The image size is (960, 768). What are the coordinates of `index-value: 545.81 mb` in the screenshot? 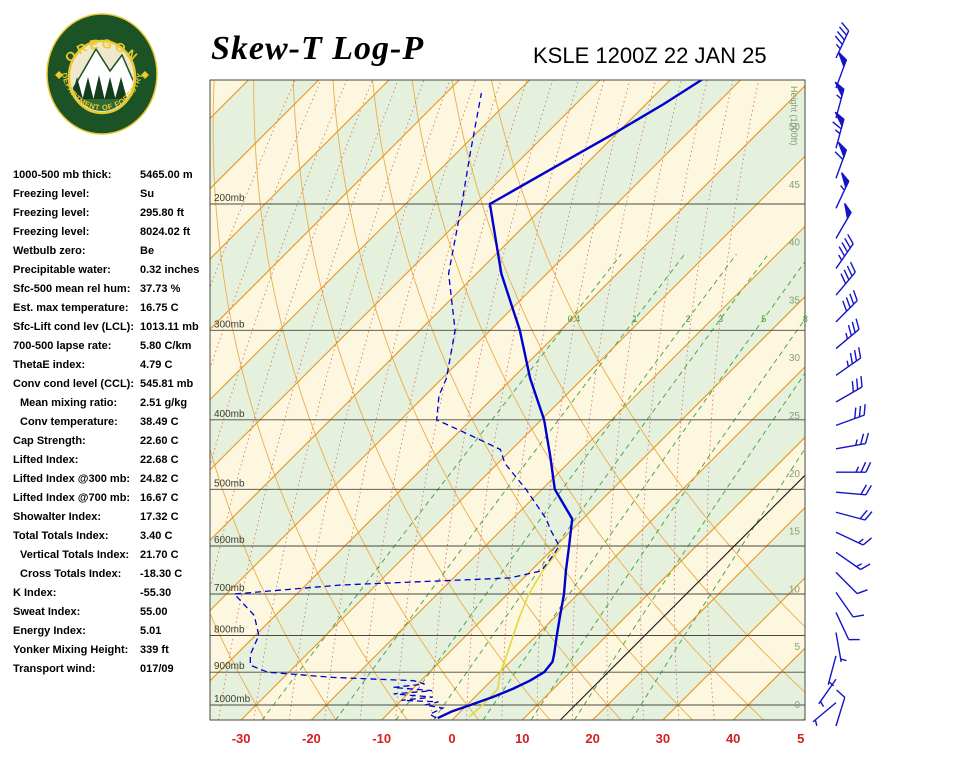 It's located at (167, 384).